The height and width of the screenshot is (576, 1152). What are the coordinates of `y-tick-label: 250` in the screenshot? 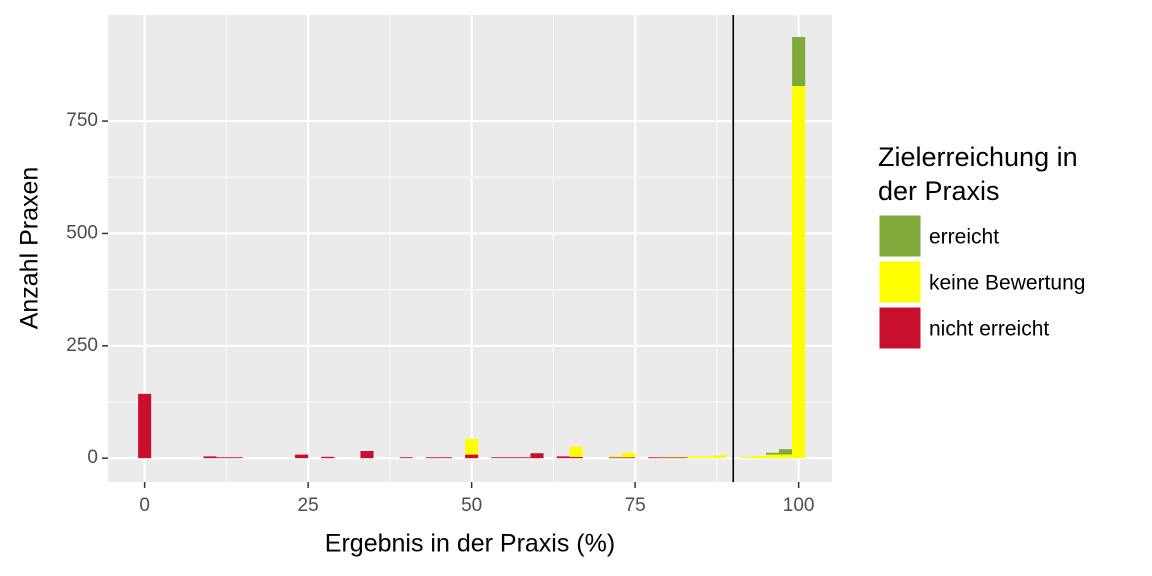 It's located at (82, 345).